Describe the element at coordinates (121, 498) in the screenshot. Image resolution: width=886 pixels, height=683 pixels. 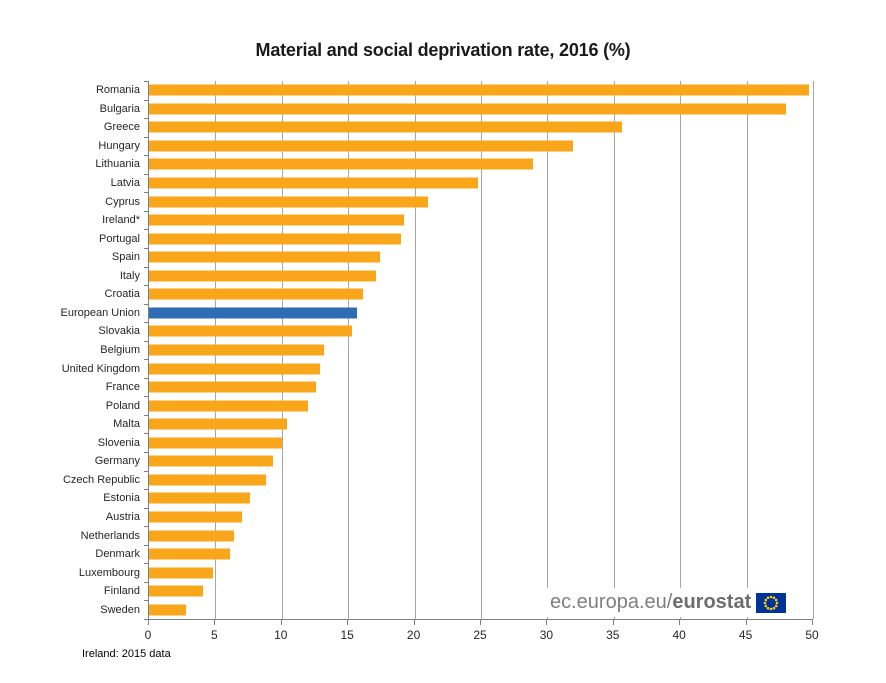
I see `category-label-estonia: Estonia` at that location.